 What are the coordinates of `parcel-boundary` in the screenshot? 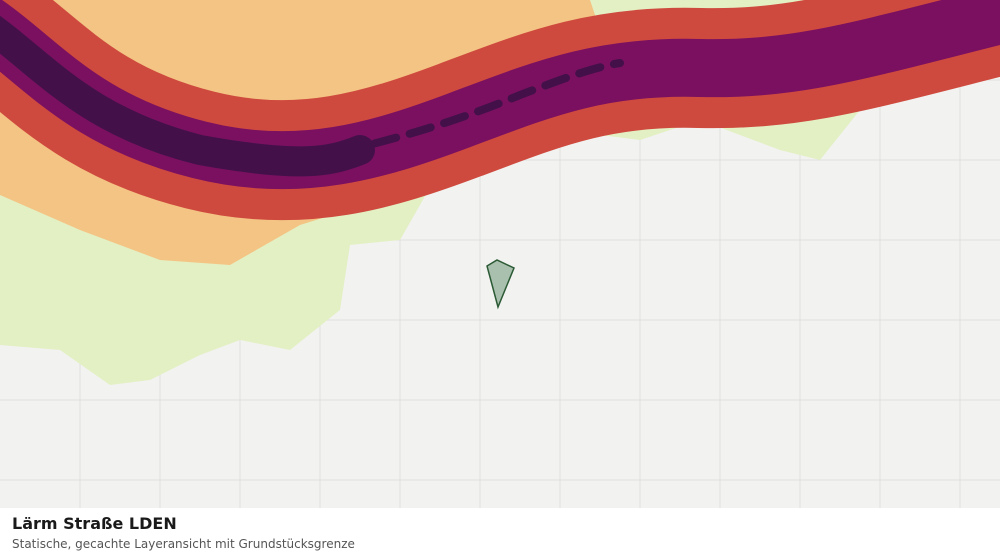 It's located at (500, 284).